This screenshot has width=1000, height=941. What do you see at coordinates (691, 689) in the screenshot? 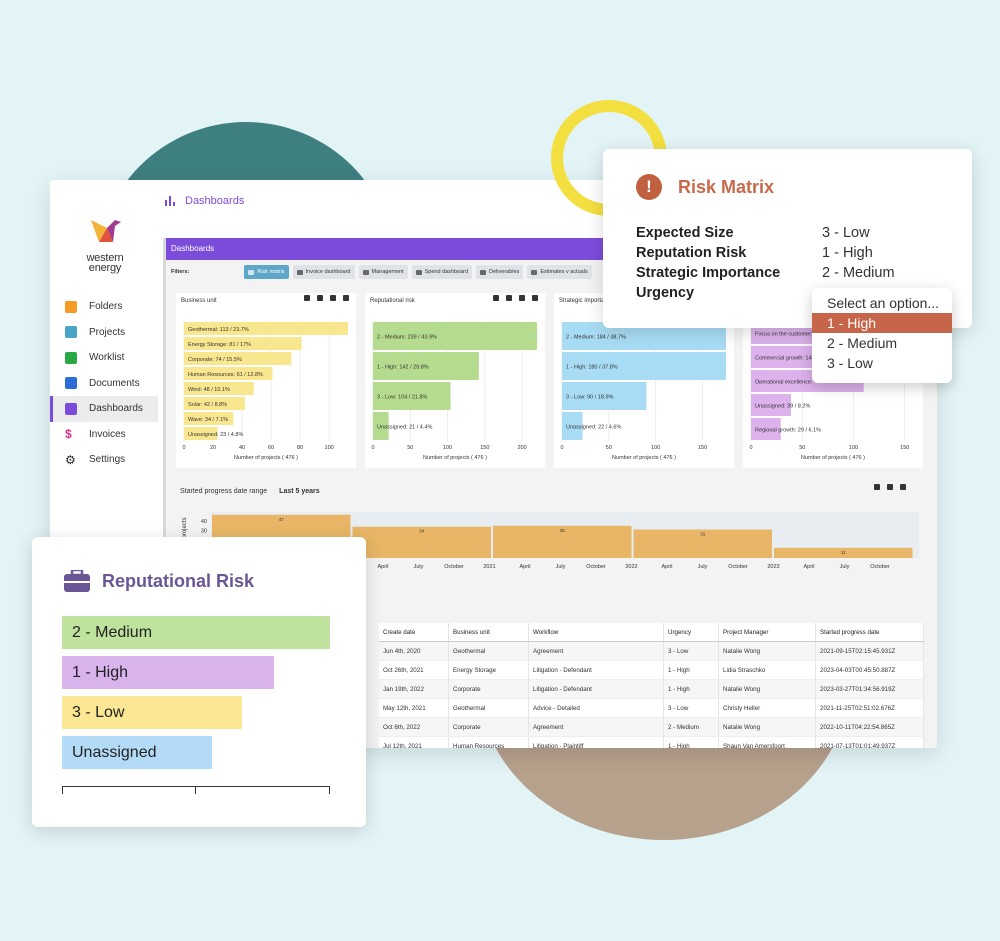
I see `table-cell: 1 - High` at bounding box center [691, 689].